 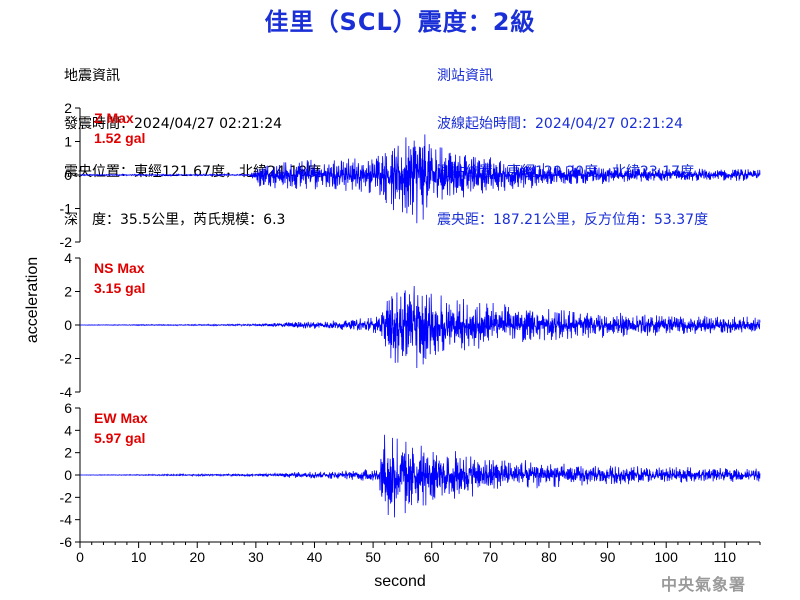 I want to click on ns-y-tick-label: 4, so click(x=68, y=258).